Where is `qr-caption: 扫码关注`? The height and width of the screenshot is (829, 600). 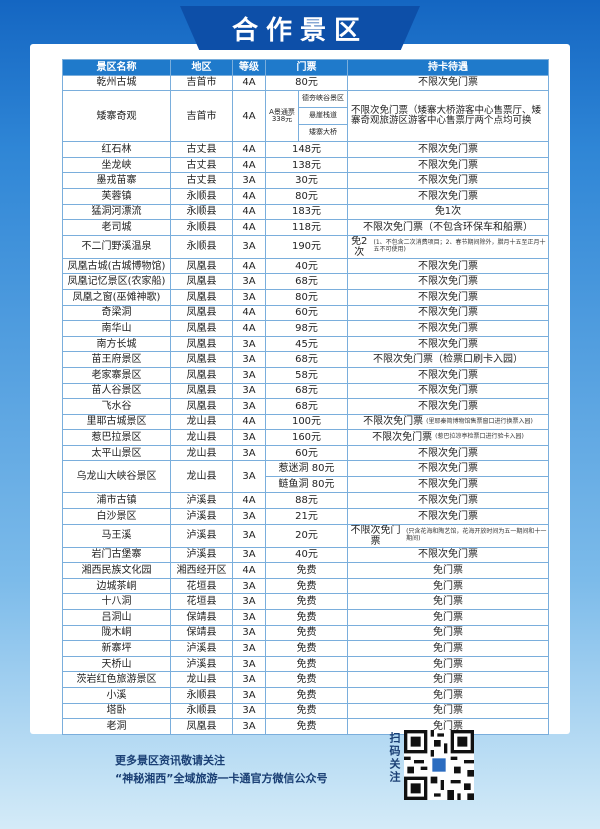
qr-caption: 扫码关注 is located at coordinates (394, 758).